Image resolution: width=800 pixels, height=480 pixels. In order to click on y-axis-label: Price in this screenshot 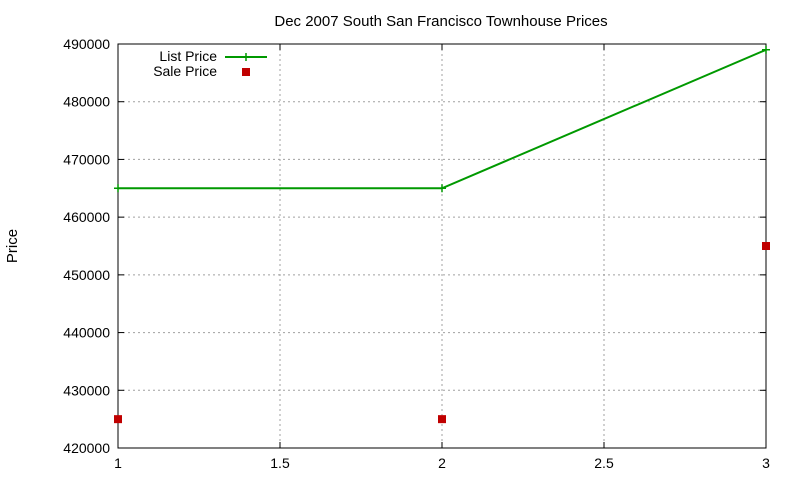, I will do `click(12, 246)`.